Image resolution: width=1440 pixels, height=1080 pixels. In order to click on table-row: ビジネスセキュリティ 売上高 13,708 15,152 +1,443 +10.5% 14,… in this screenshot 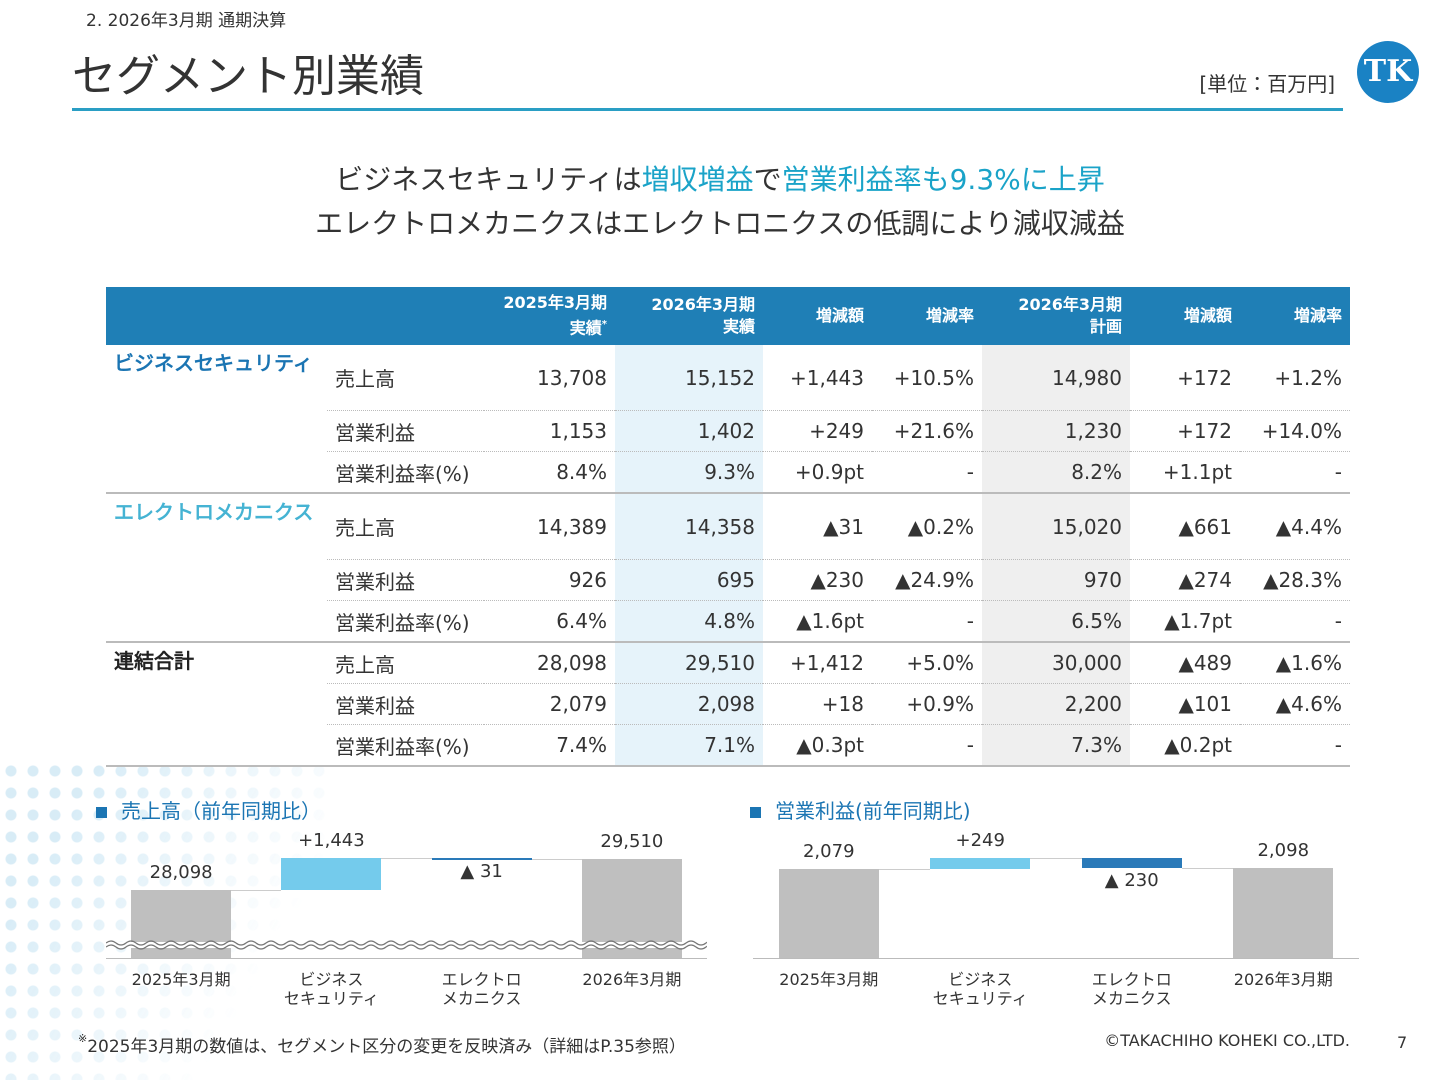, I will do `click(728, 419)`.